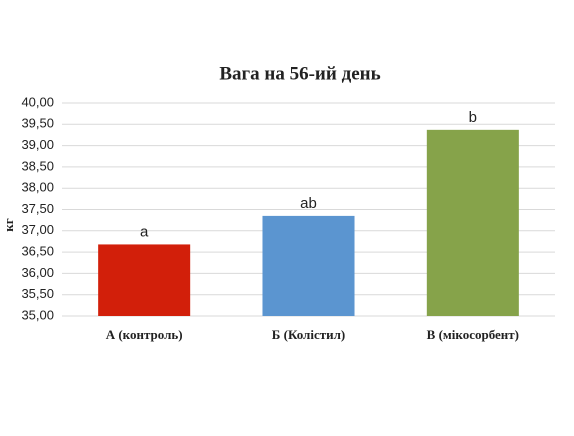 The height and width of the screenshot is (436, 574). I want to click on y-tick-label: 35,50, so click(37, 293).